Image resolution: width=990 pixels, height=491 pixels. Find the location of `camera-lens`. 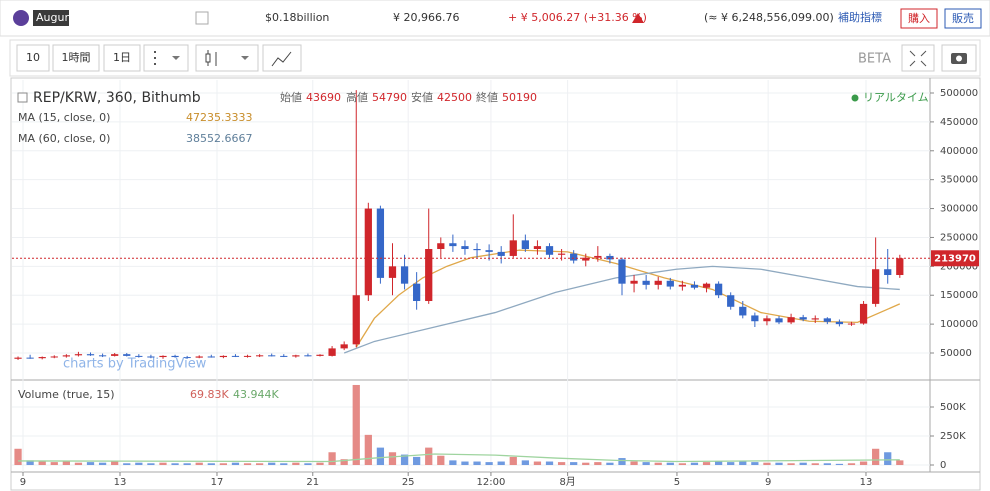

camera-lens is located at coordinates (959, 58).